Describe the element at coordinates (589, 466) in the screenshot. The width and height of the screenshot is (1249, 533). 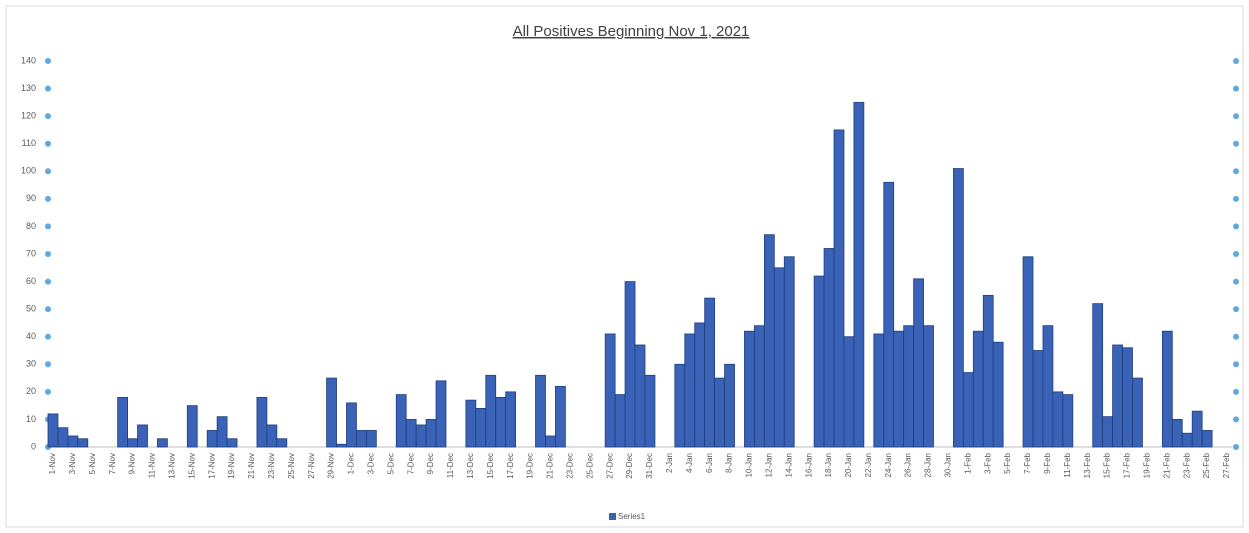
I see `x-tick-label: 25-Dec` at that location.